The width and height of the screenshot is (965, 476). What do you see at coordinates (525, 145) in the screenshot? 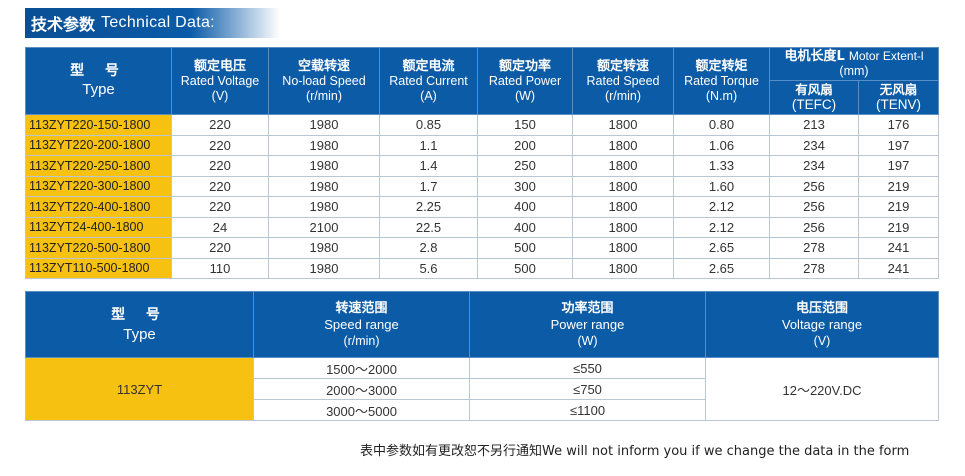
I see `power-cell: 200` at bounding box center [525, 145].